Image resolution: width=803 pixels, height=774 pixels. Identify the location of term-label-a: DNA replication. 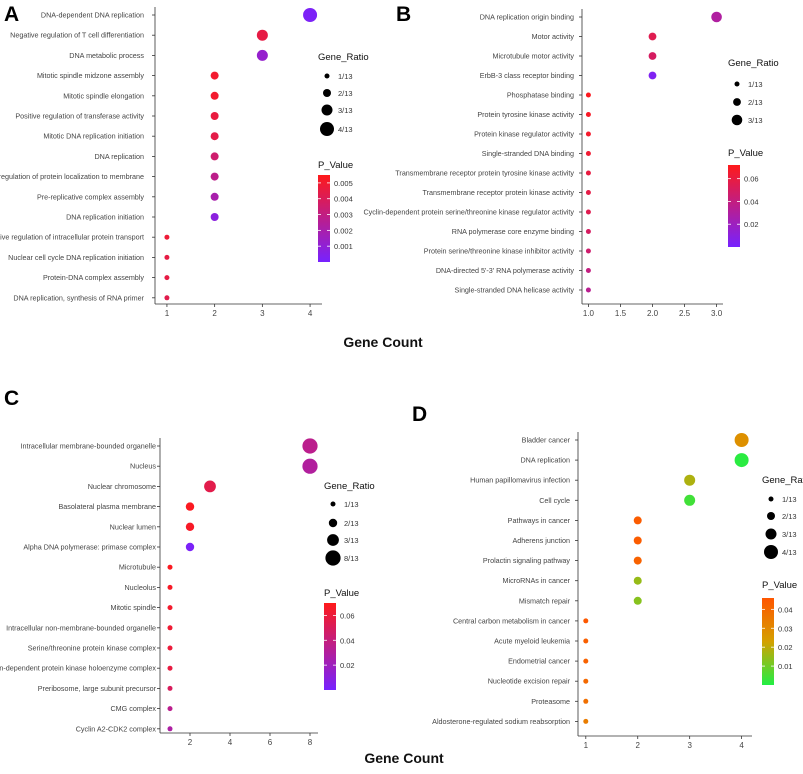
(119, 156).